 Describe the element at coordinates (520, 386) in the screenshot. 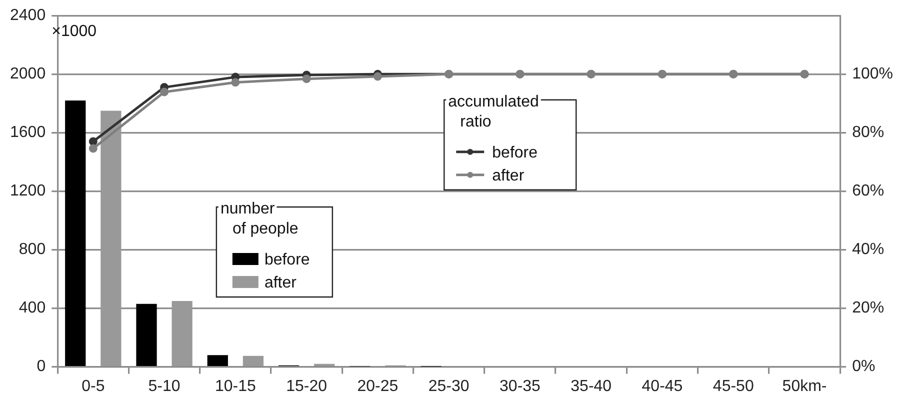

I see `x-tick-label: 30-35` at that location.